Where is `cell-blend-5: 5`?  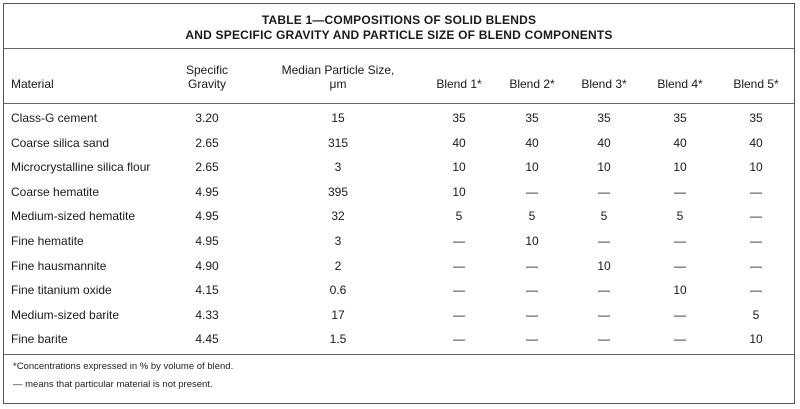 cell-blend-5: 5 is located at coordinates (756, 314).